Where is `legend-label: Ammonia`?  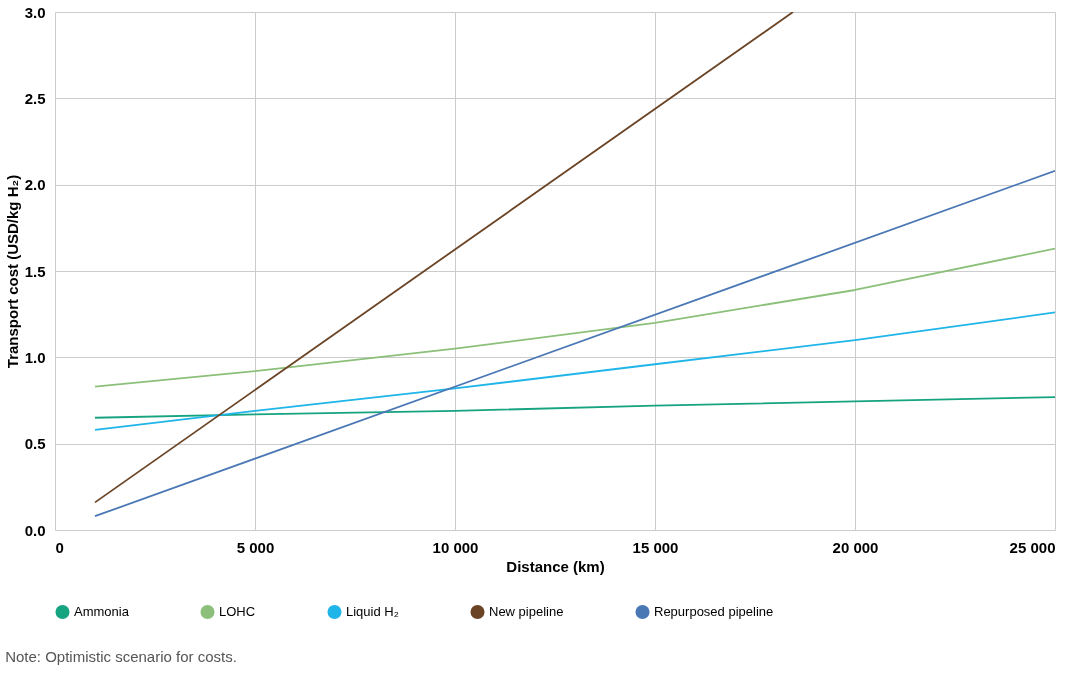
legend-label: Ammonia is located at coordinates (102, 611).